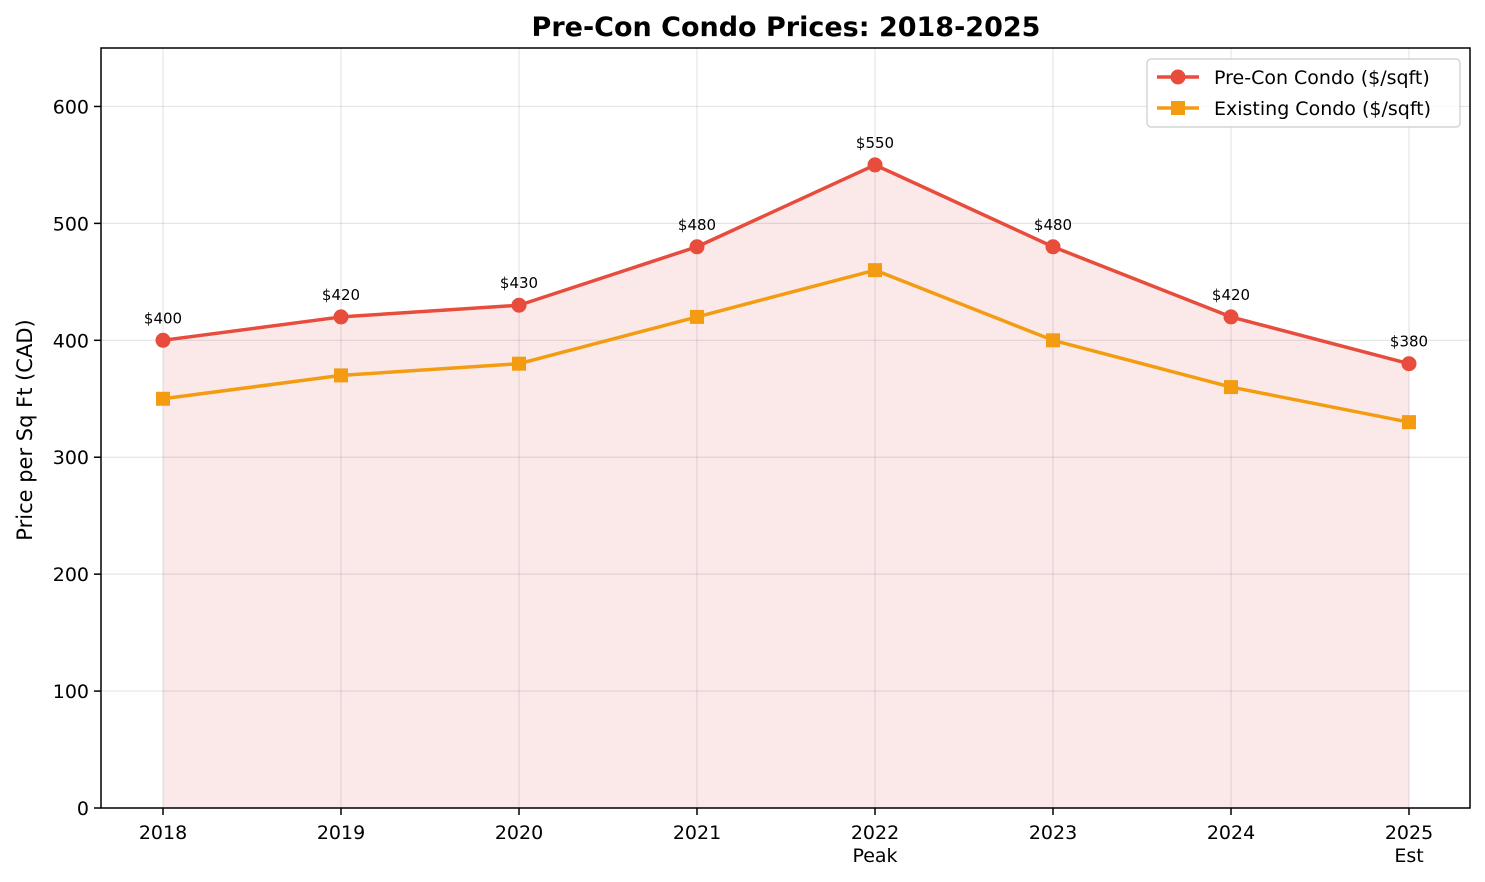 The height and width of the screenshot is (882, 1485). I want to click on y-tick-label: 0, so click(83, 809).